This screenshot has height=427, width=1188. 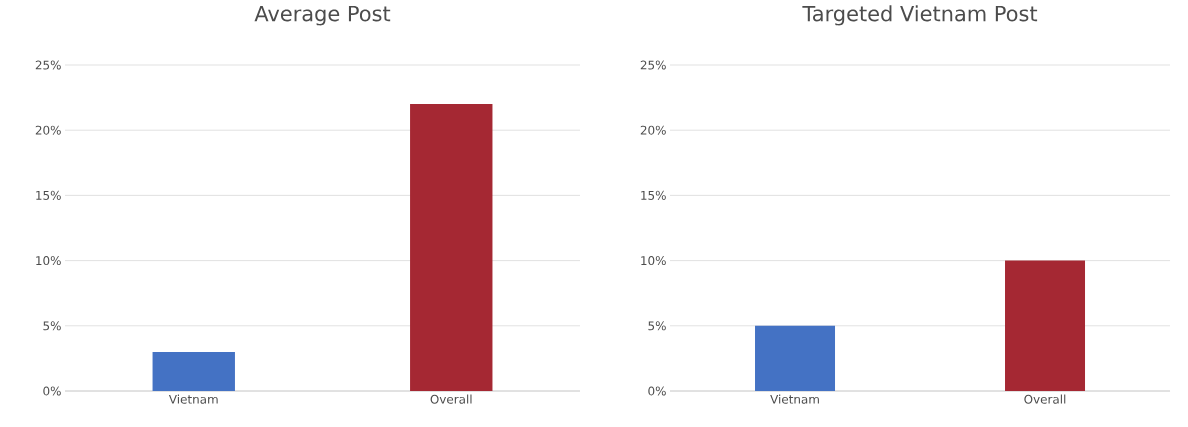 What do you see at coordinates (920, 15) in the screenshot?
I see `chart-title: Targeted Vietnam Post` at bounding box center [920, 15].